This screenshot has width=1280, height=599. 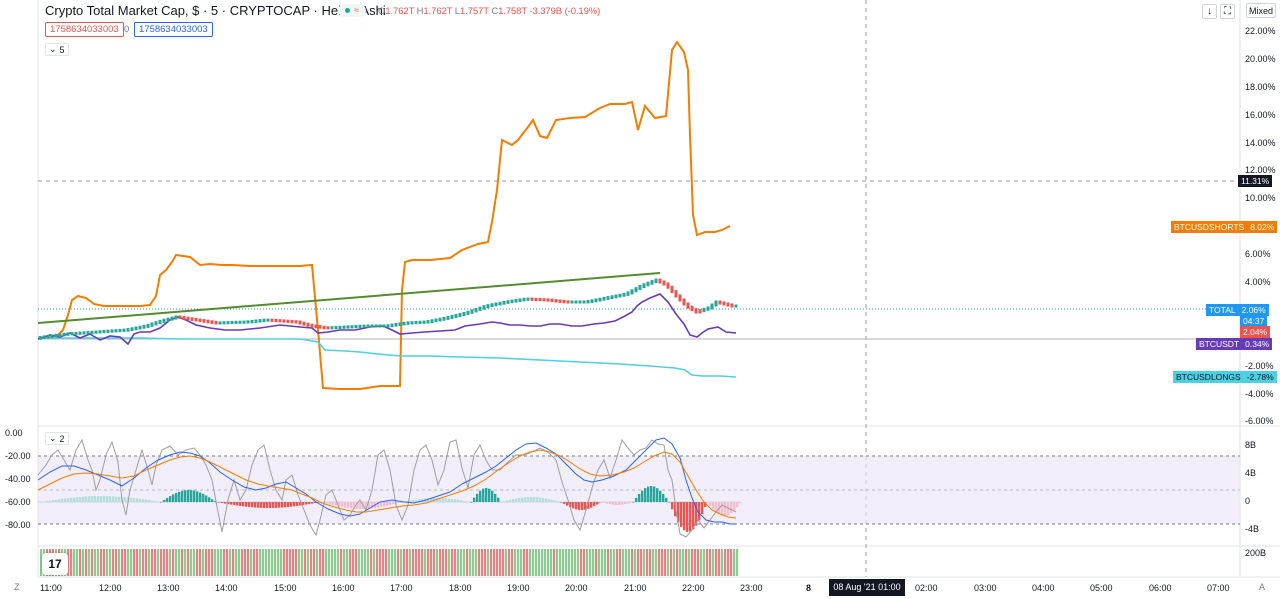 I want to click on osc-left-tick: -20.00, so click(x=18, y=456).